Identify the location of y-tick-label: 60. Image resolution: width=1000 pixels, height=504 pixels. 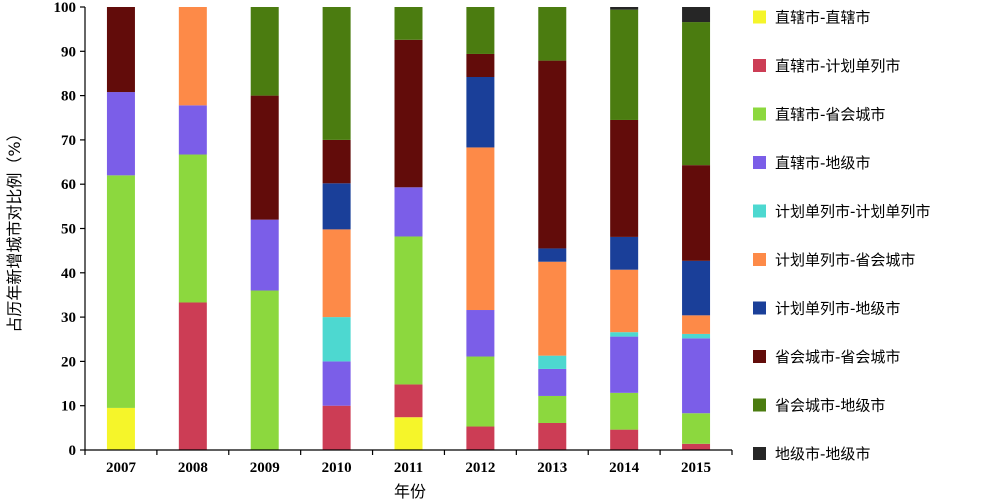
(68, 185).